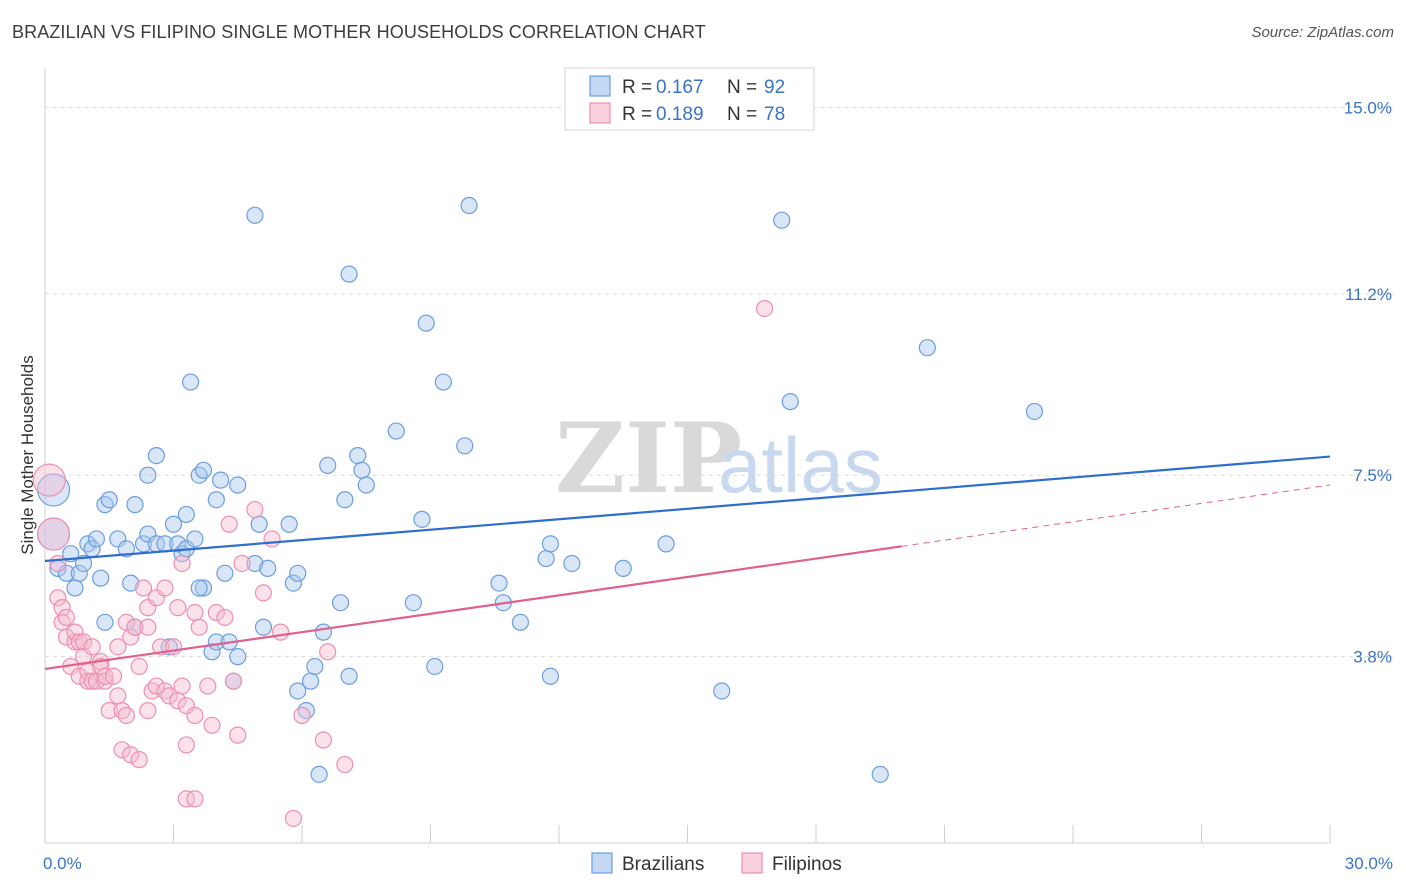 This screenshot has width=1406, height=892. What do you see at coordinates (1372, 657) in the screenshot?
I see `y-tick-label-0: 3.8%` at bounding box center [1372, 657].